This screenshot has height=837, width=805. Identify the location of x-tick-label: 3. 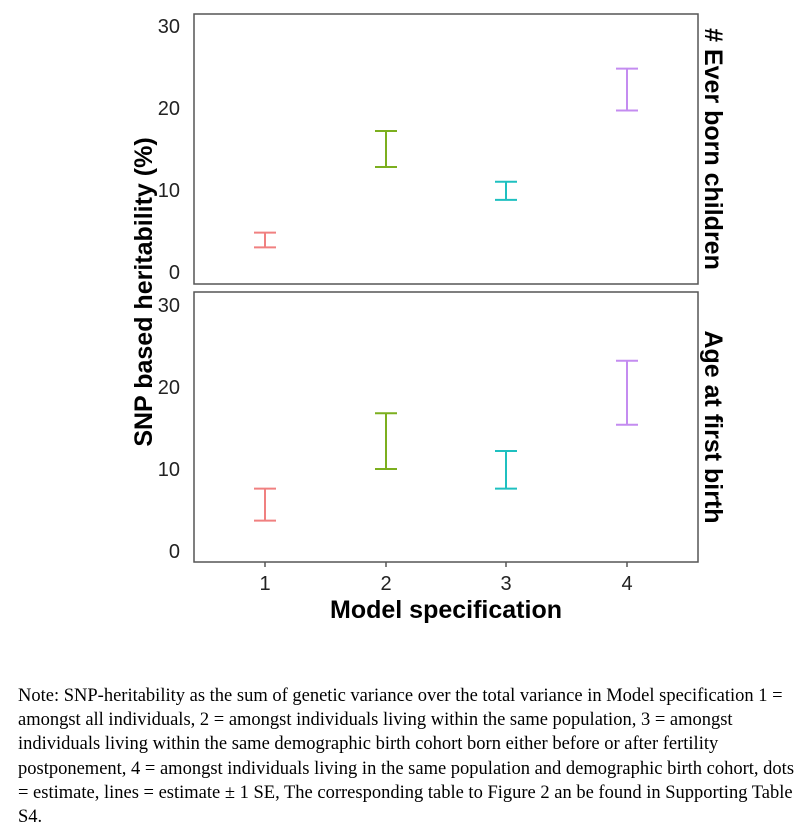
(505, 584).